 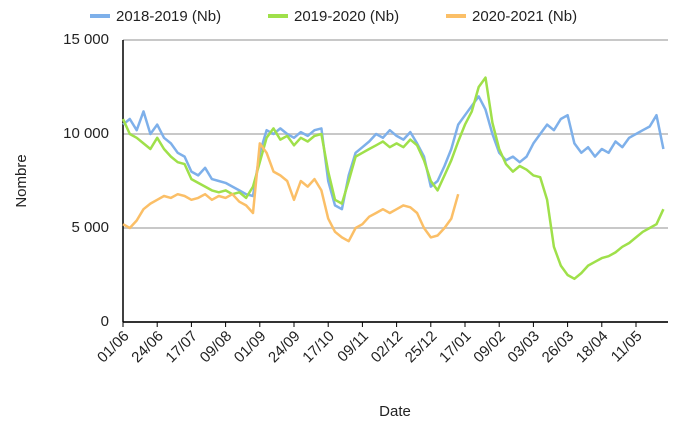 I want to click on x-tick-label: 09/02, so click(x=489, y=347).